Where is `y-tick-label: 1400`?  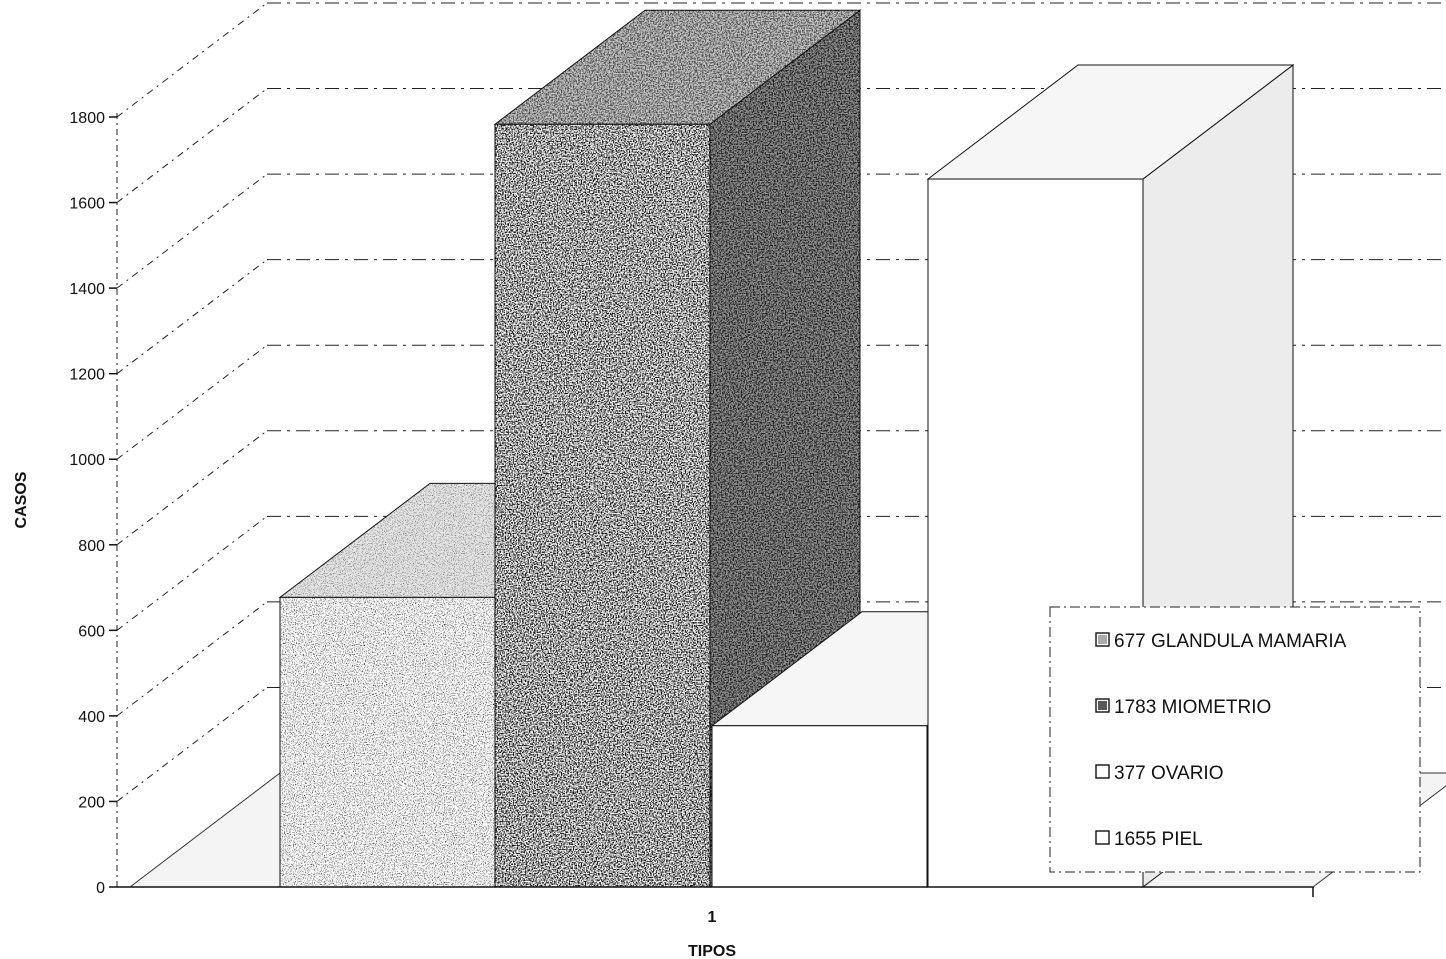
y-tick-label: 1400 is located at coordinates (87, 289).